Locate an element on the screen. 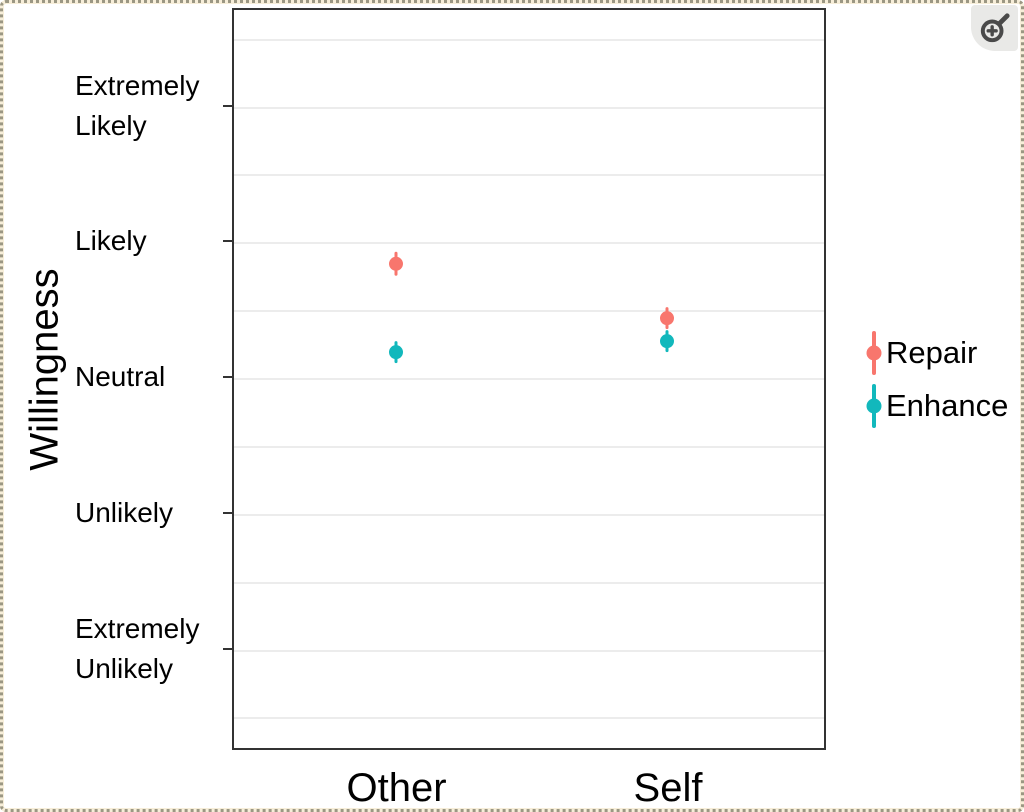 The width and height of the screenshot is (1024, 812). y-tick-label: Neutral is located at coordinates (120, 376).